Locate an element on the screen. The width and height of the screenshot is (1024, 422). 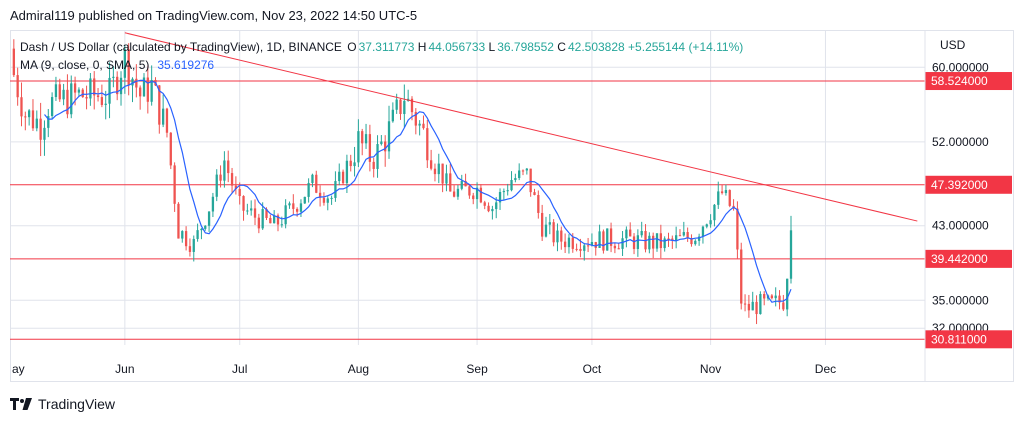
currency-label: USD is located at coordinates (953, 45).